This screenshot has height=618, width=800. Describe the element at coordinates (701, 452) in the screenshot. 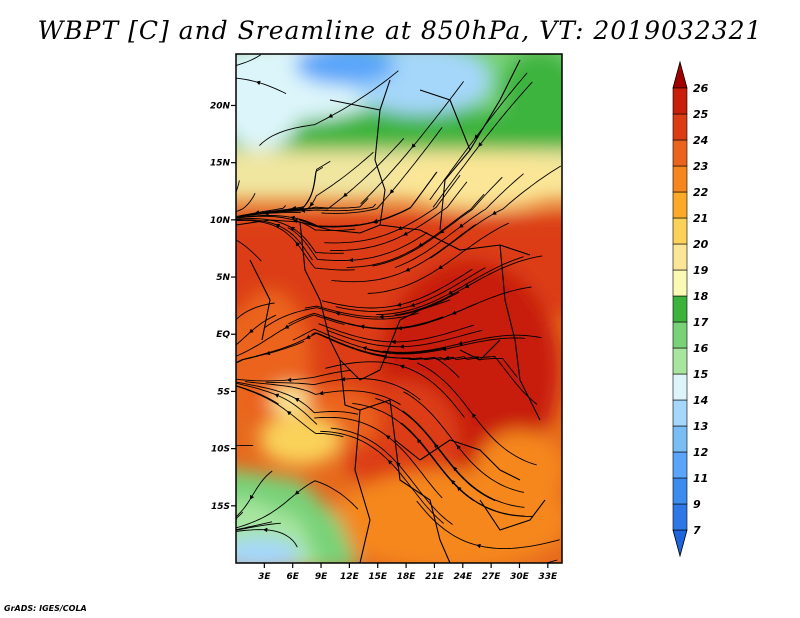

I see `colorbar-label: 12` at that location.